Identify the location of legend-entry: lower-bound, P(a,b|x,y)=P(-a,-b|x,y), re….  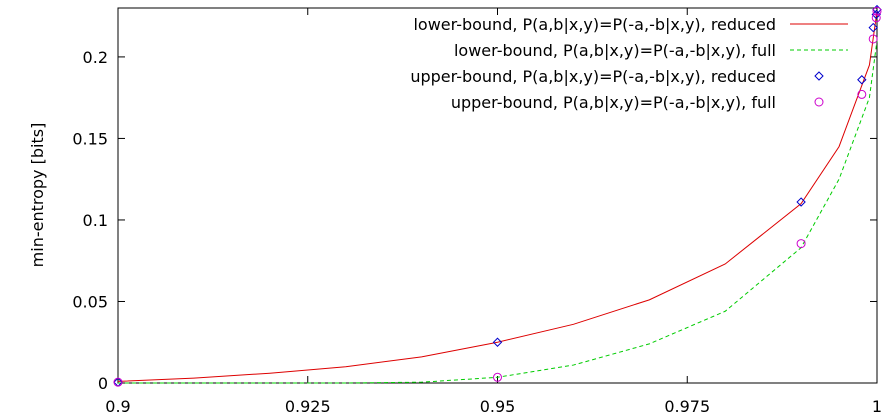
(630, 24).